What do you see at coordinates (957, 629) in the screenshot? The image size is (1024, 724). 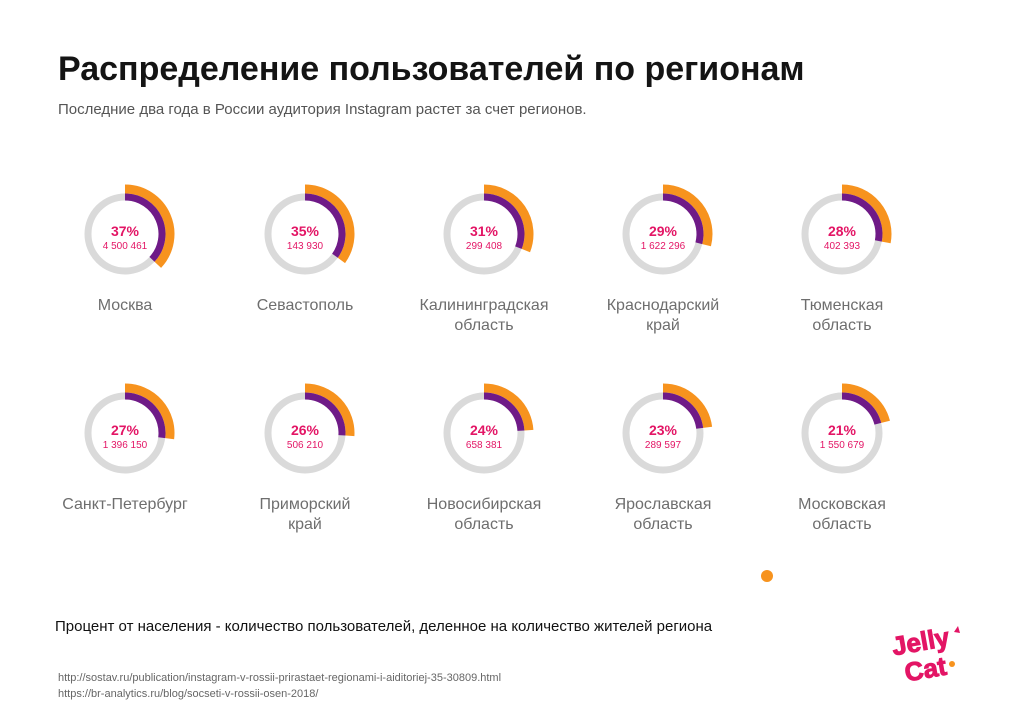 I see `logo-ear-icon` at bounding box center [957, 629].